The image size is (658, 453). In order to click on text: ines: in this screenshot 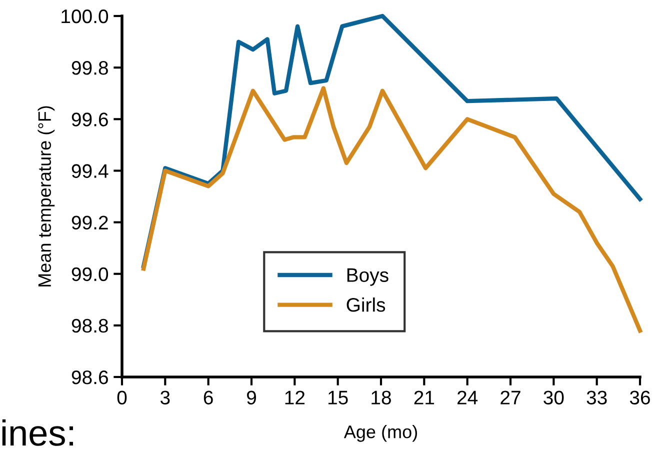, I will do `click(37, 432)`.